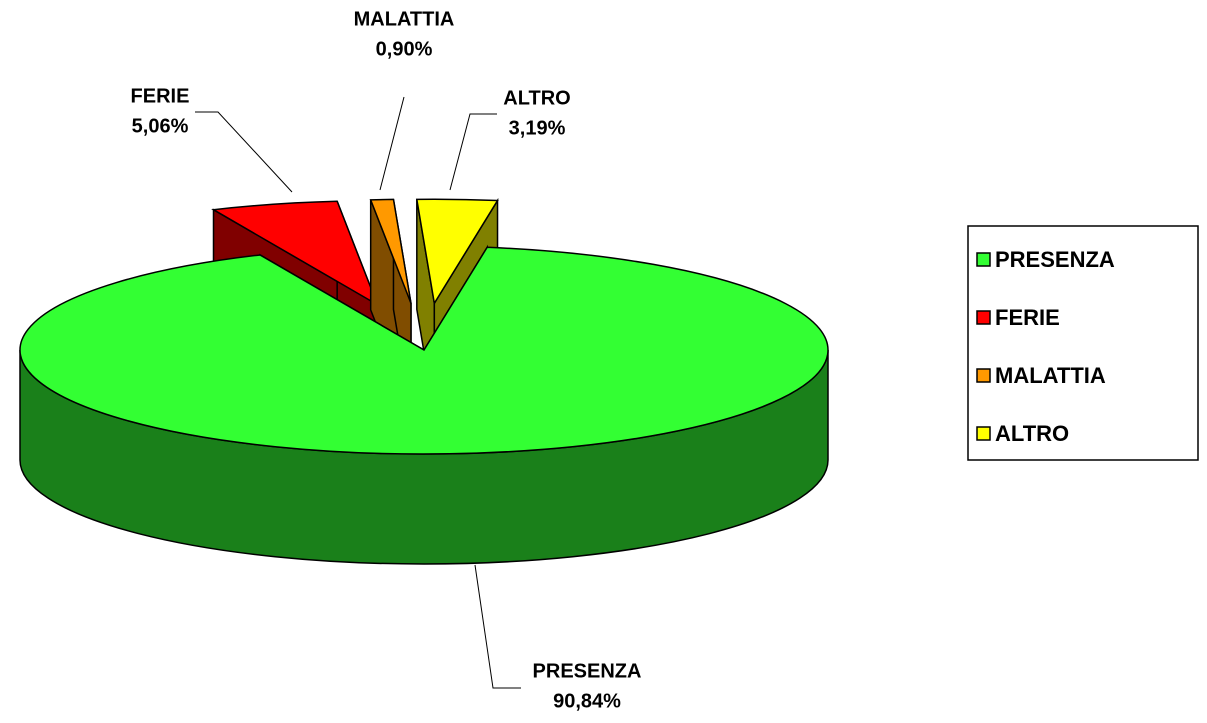  I want to click on legend-label: PRESENZA, so click(1055, 259).